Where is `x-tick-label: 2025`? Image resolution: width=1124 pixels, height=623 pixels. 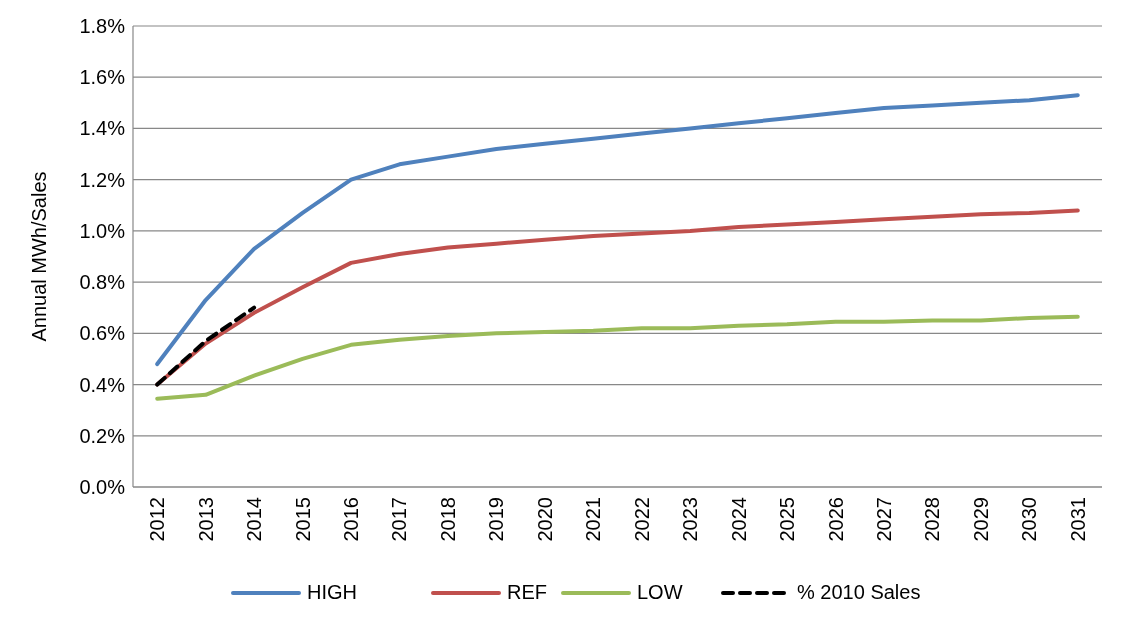
x-tick-label: 2025 is located at coordinates (787, 519).